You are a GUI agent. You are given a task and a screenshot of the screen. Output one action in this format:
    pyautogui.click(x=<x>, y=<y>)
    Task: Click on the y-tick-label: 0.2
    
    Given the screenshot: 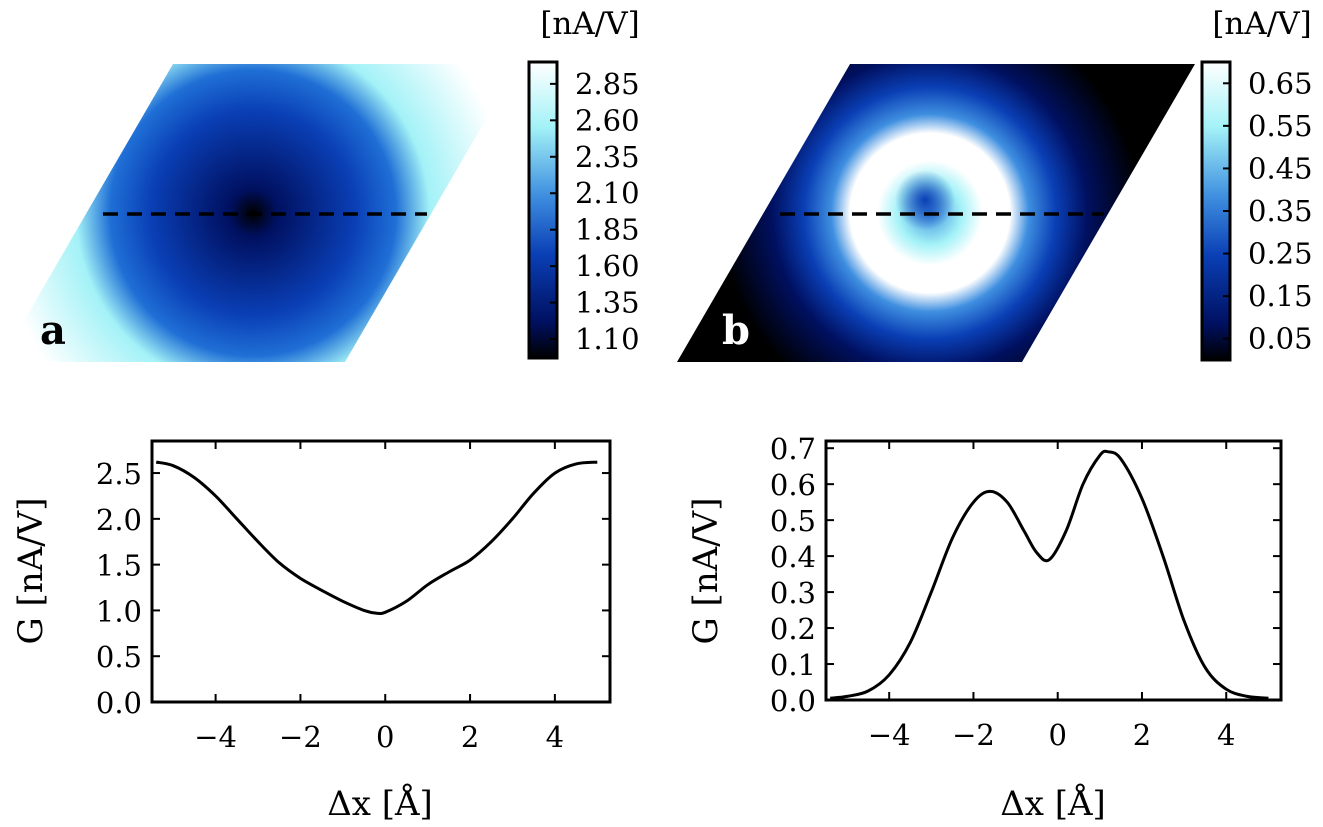 What is the action you would take?
    pyautogui.click(x=793, y=629)
    